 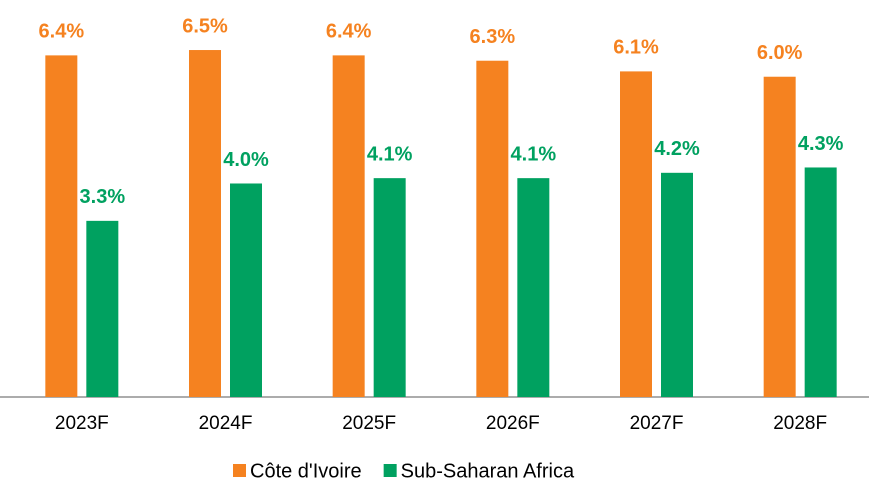 I want to click on value-label: 4.3%, so click(x=821, y=144).